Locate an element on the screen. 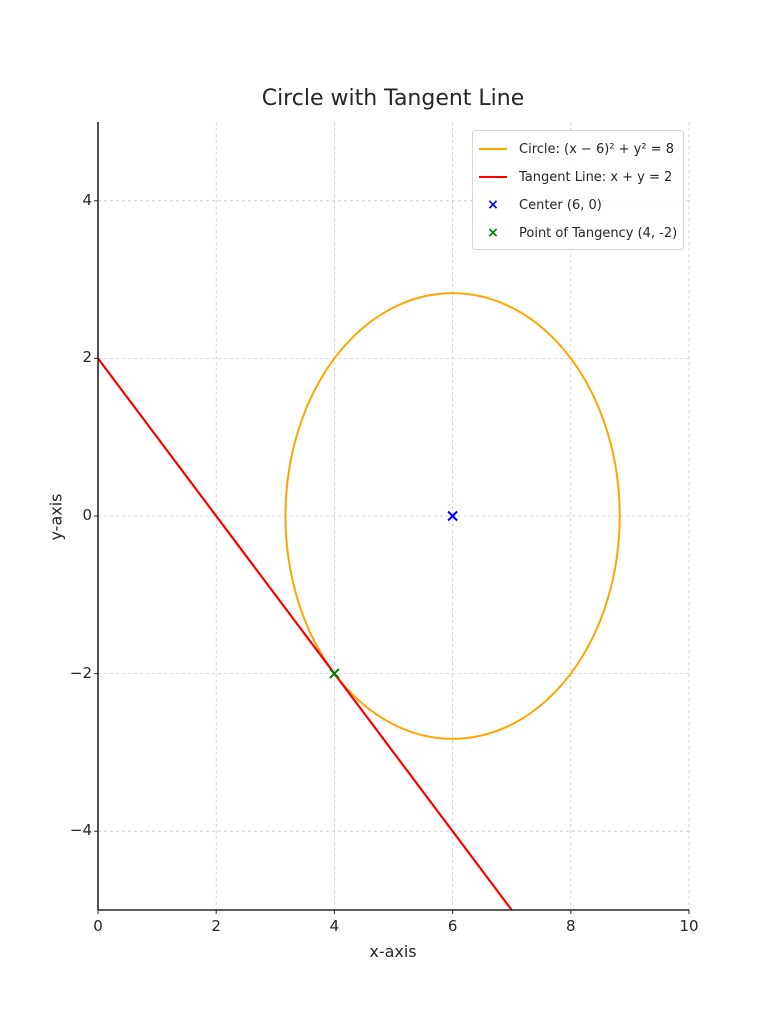 This screenshot has width=768, height=1024. legend-item-tangent: Tangent Line: x + y = 2 is located at coordinates (572, 177).